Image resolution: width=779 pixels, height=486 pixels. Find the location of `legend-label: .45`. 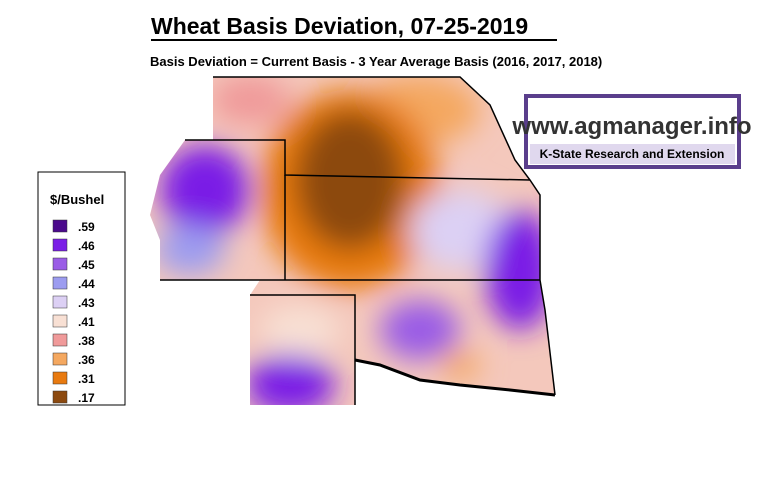

legend-label: .45 is located at coordinates (86, 265).